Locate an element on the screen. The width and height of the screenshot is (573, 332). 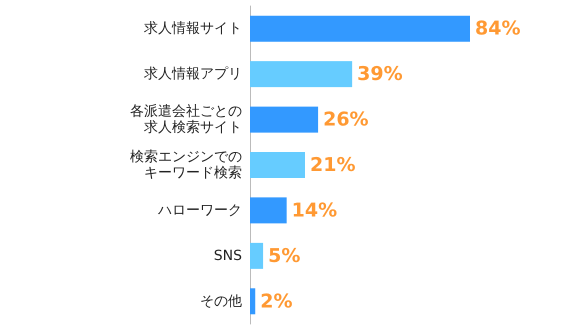
y-tick-label: SNS is located at coordinates (228, 256).